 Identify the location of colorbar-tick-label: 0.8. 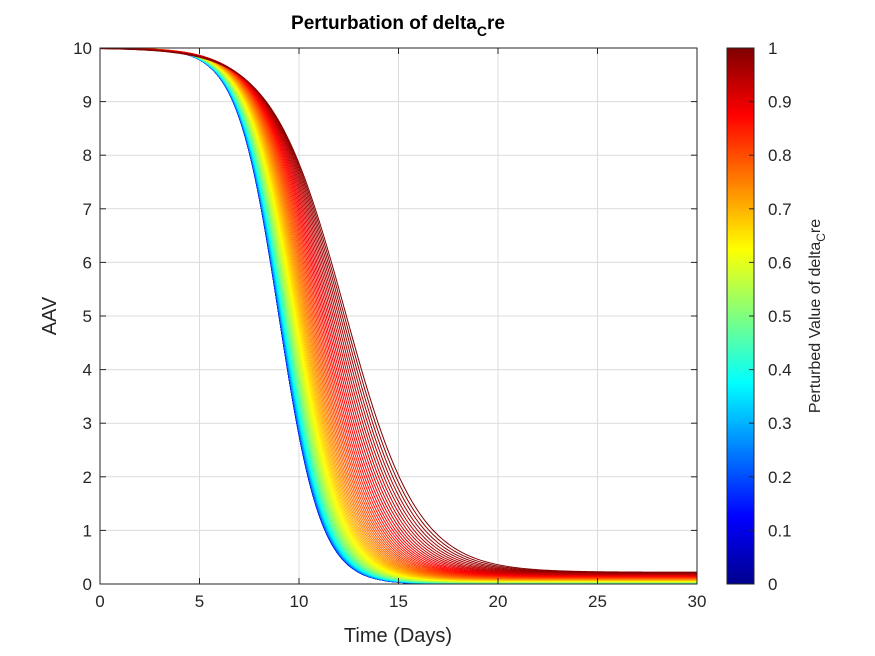
(780, 155).